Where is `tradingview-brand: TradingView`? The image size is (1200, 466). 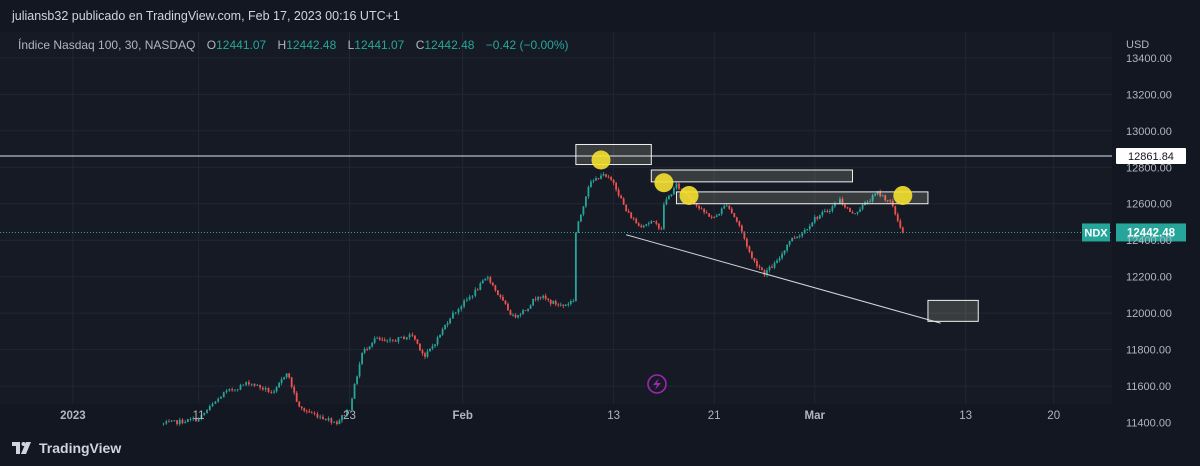
tradingview-brand: TradingView is located at coordinates (80, 448).